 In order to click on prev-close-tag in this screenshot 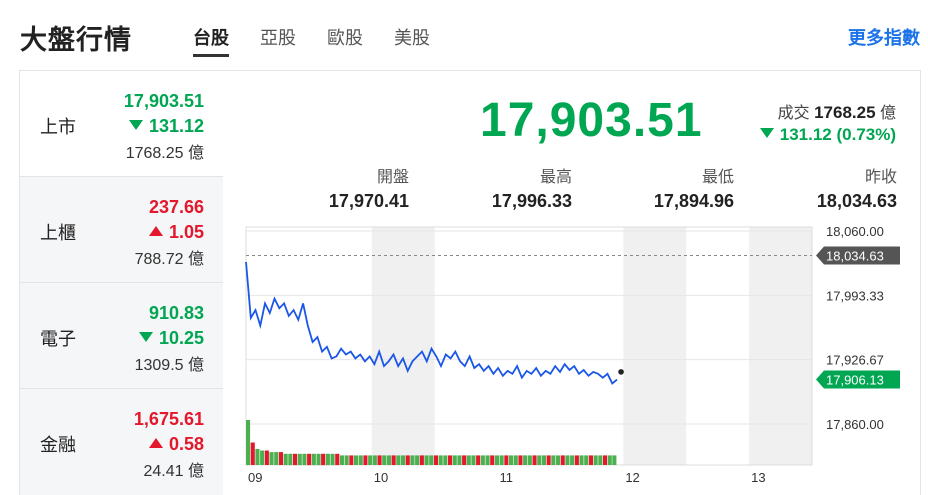, I will do `click(858, 255)`.